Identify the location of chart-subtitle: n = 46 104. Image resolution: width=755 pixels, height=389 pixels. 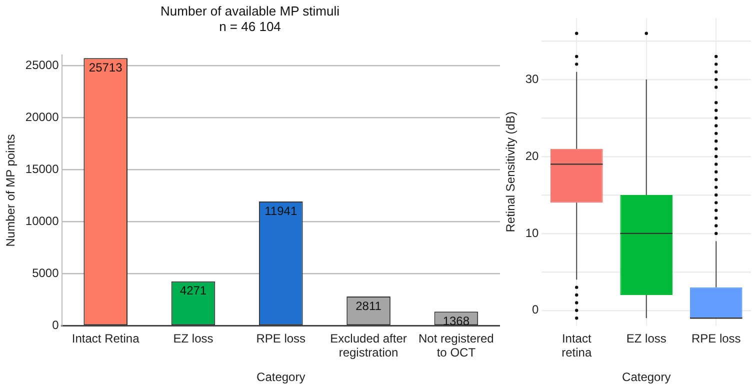
(250, 26).